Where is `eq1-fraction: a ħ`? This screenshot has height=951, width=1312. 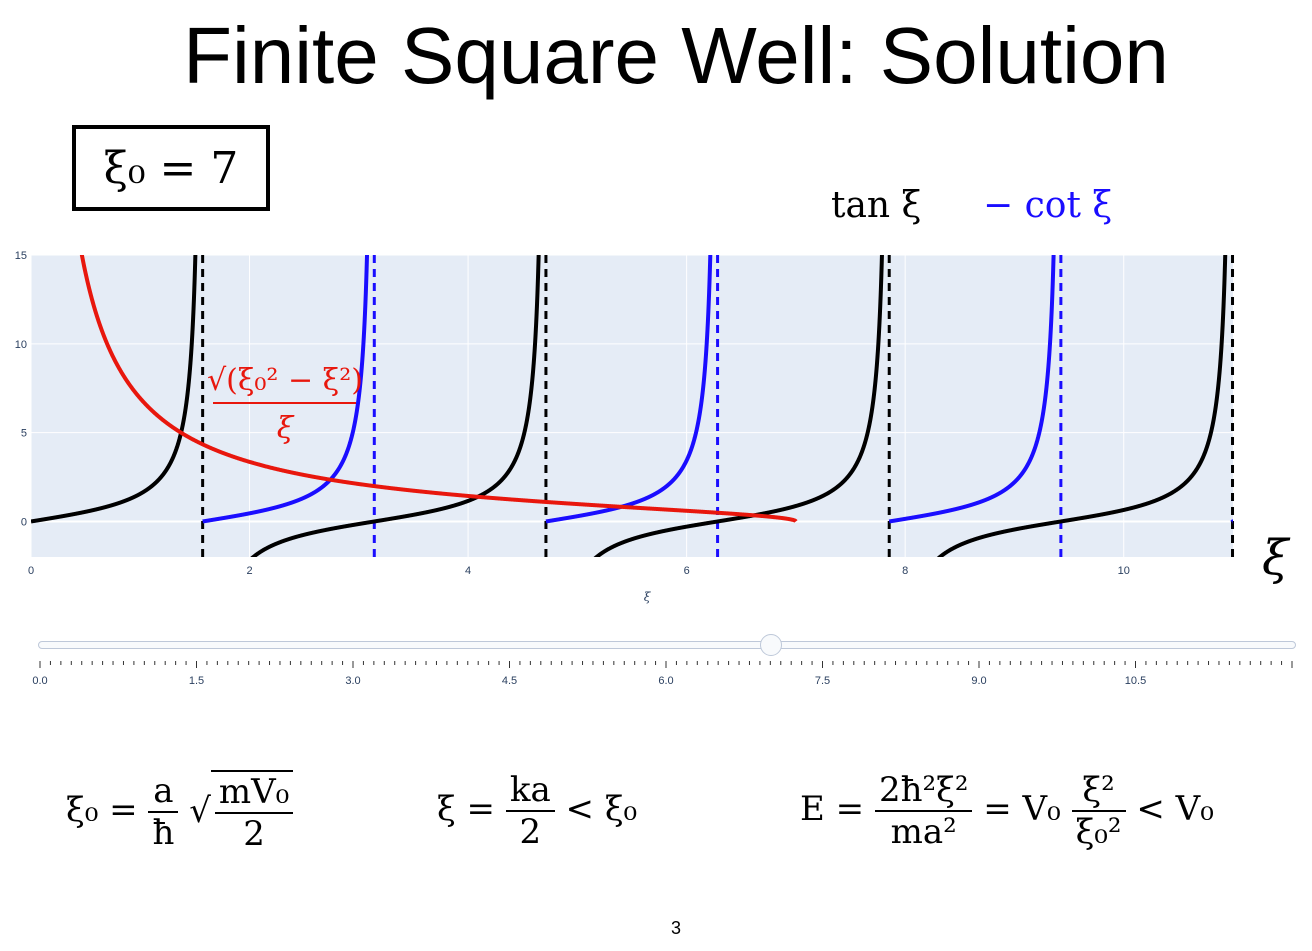
eq1-fraction: a ħ is located at coordinates (163, 812).